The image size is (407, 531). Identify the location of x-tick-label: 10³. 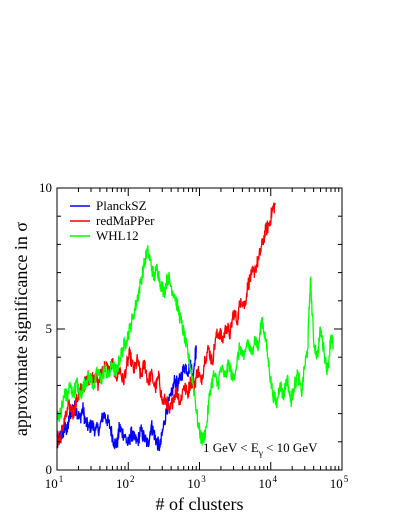
(196, 482).